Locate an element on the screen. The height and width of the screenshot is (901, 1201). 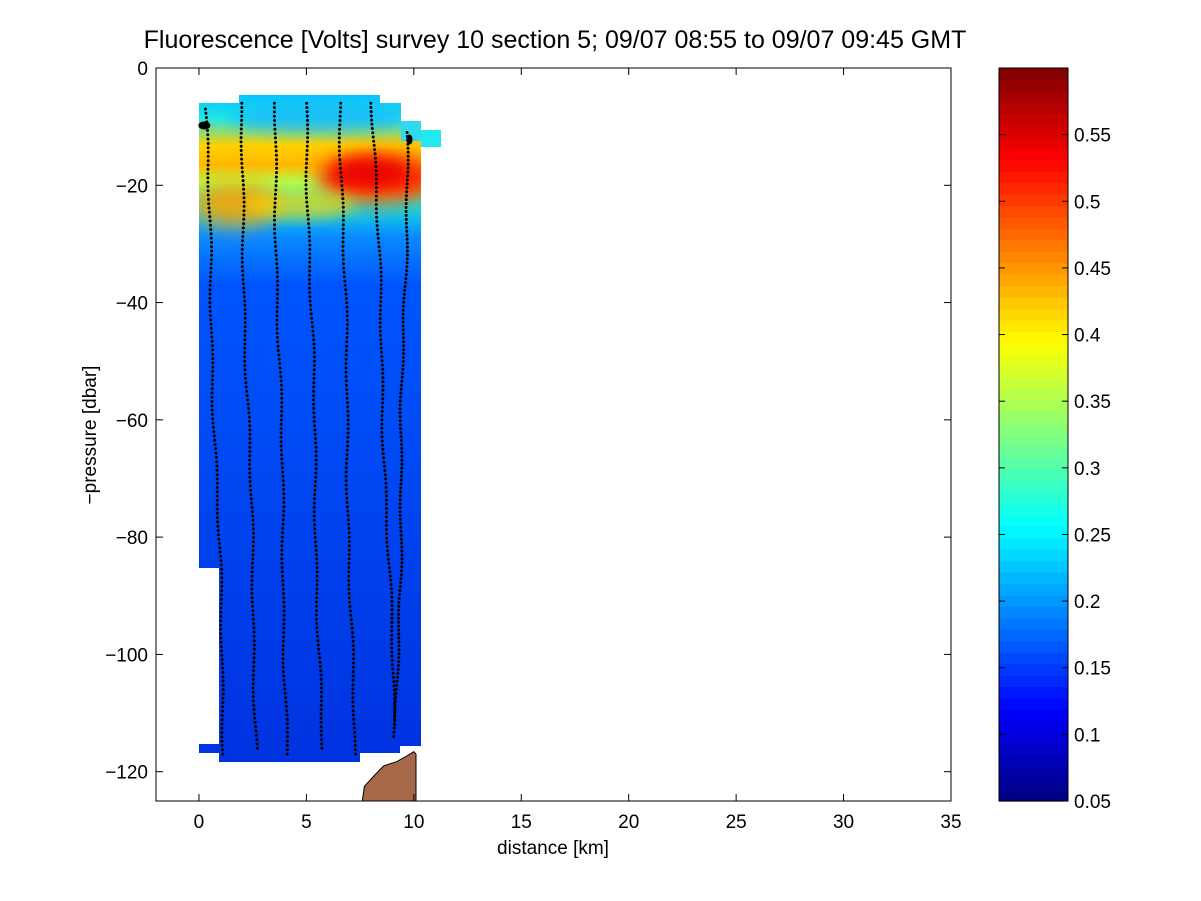
bathymetry is located at coordinates (389, 776).